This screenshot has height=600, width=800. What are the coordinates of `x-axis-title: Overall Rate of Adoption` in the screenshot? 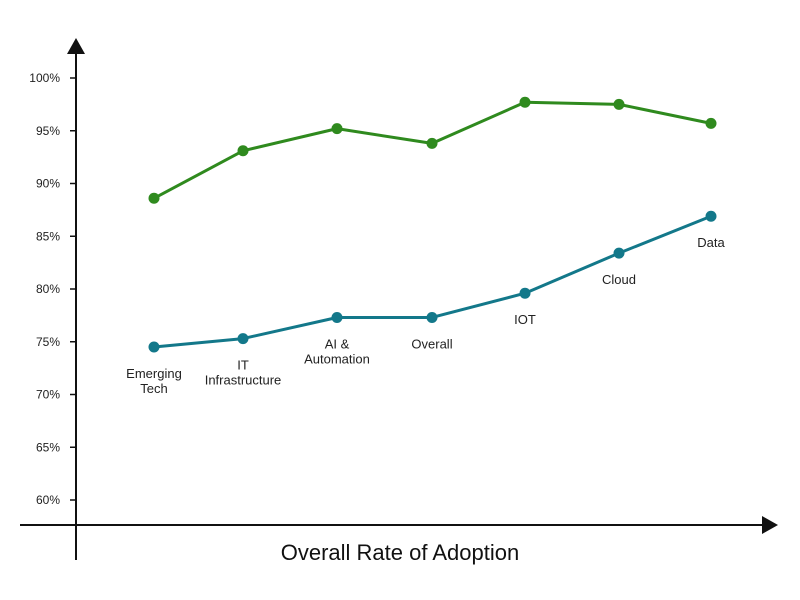 It's located at (400, 552).